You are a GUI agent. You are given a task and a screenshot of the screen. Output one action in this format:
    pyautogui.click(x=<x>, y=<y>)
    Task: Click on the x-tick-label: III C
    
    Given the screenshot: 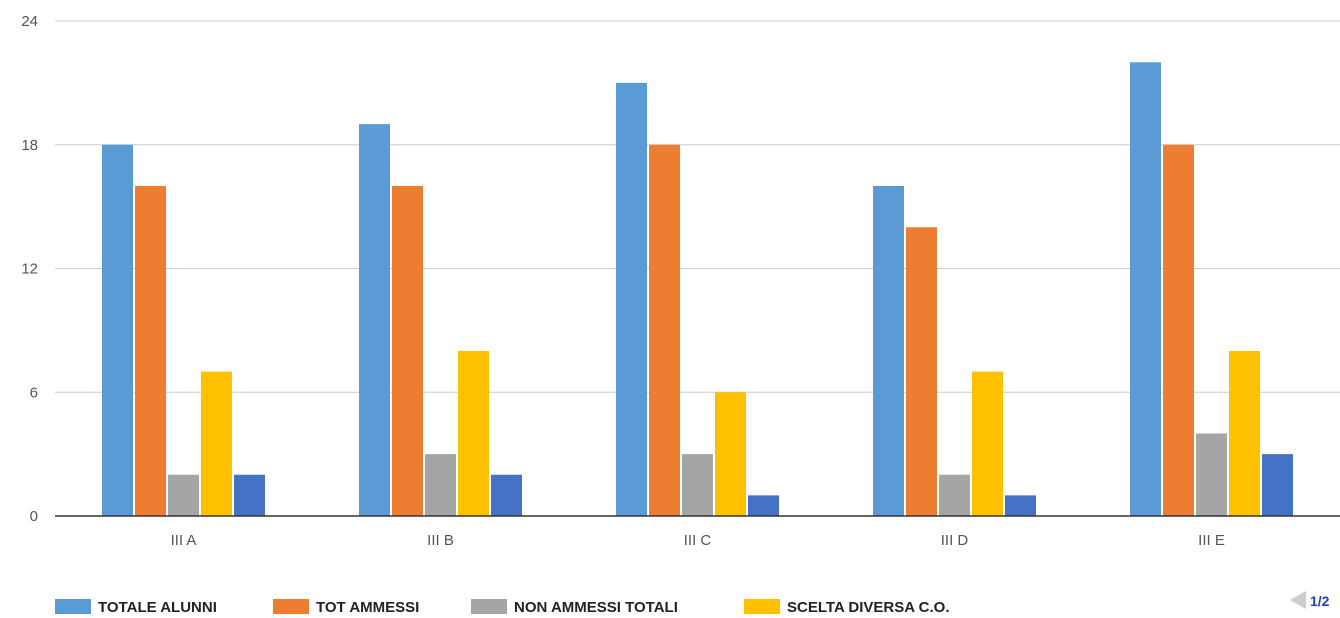 What is the action you would take?
    pyautogui.click(x=698, y=540)
    